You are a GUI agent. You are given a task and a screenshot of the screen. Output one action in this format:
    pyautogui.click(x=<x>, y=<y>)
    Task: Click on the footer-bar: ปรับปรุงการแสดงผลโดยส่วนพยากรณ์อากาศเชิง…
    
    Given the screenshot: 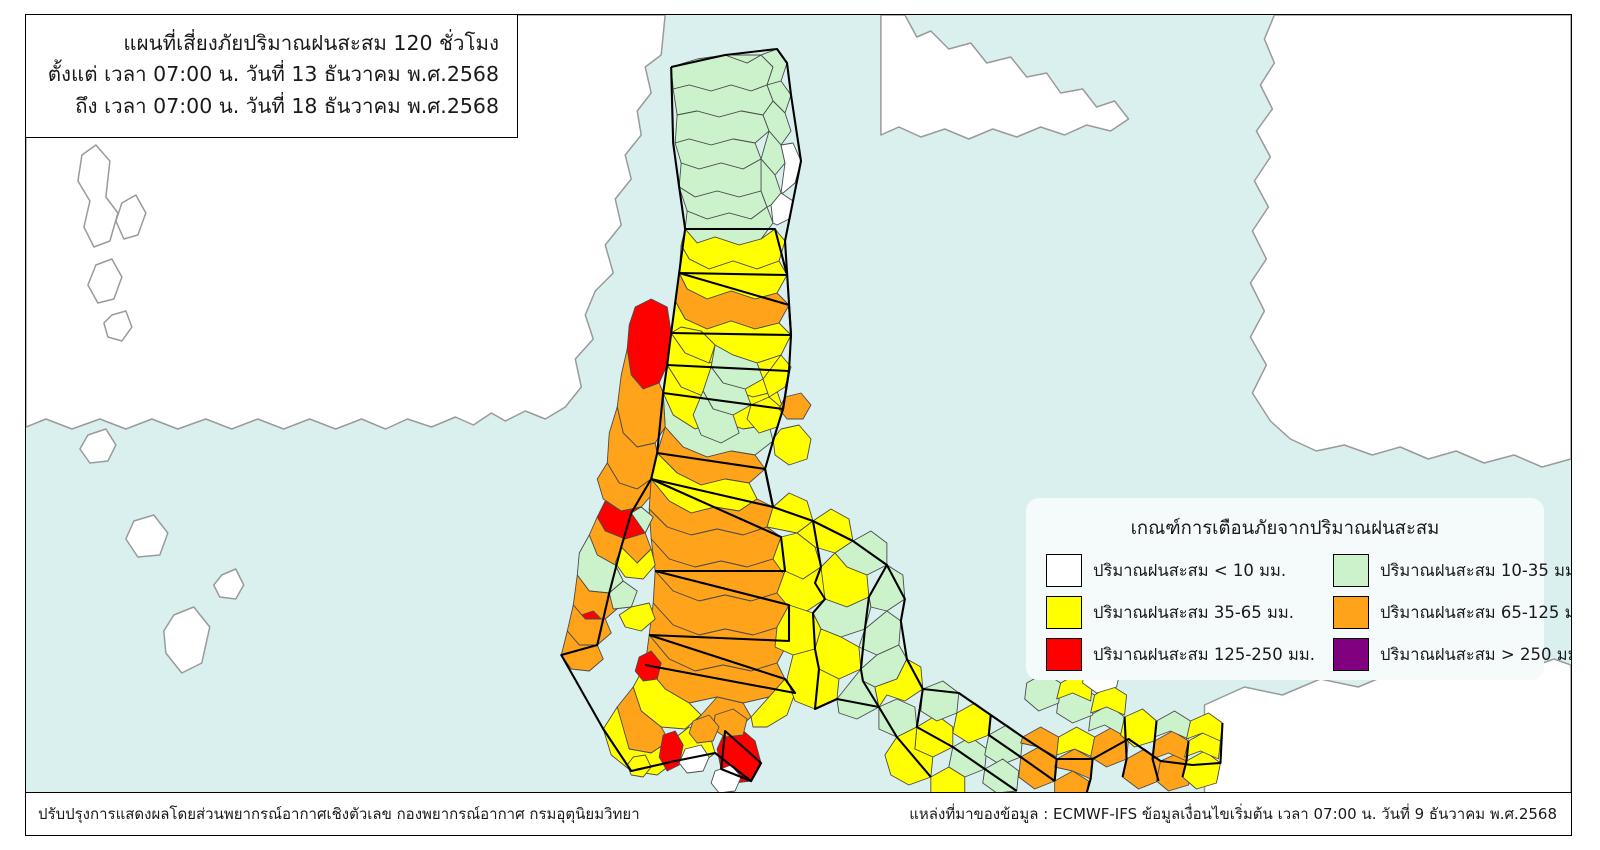 What is the action you would take?
    pyautogui.click(x=798, y=813)
    